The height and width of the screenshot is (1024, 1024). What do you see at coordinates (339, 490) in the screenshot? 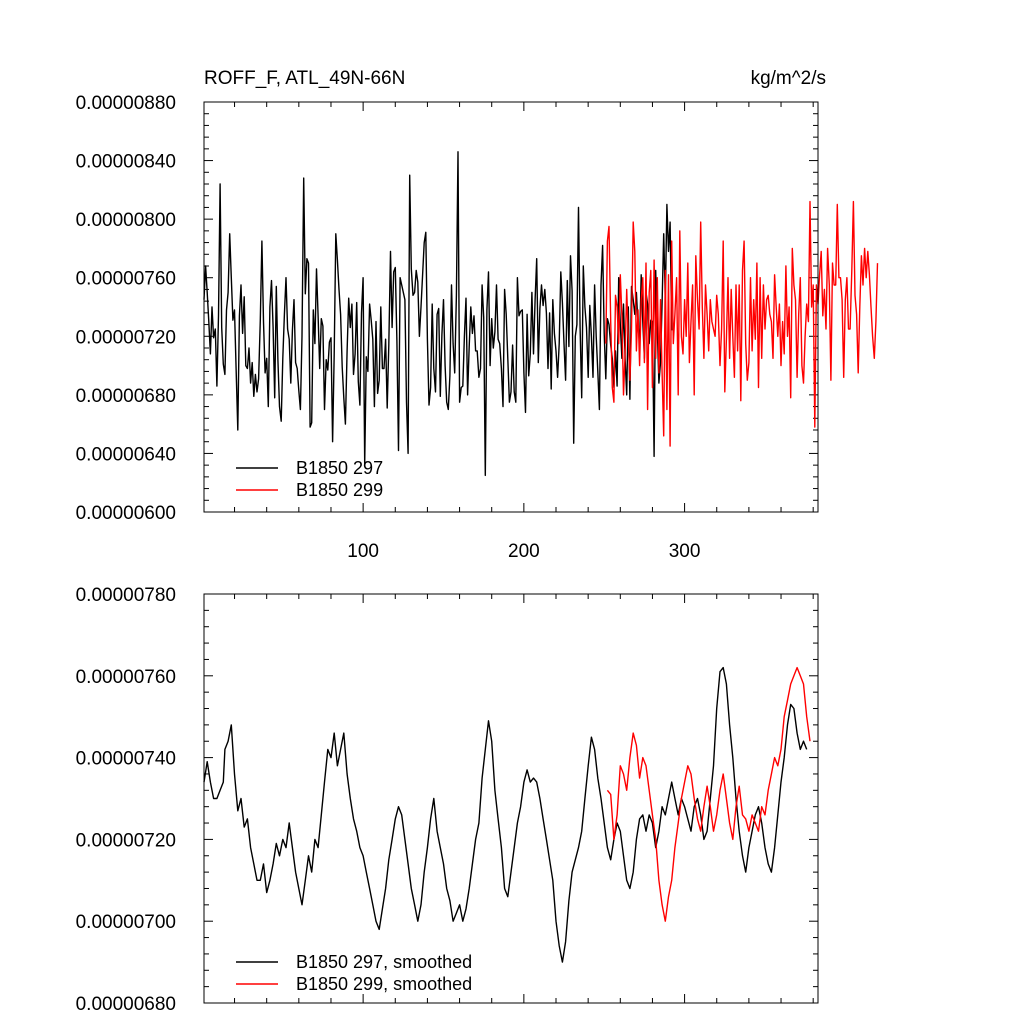
I see `legend-label-2: B1850 299` at bounding box center [339, 490].